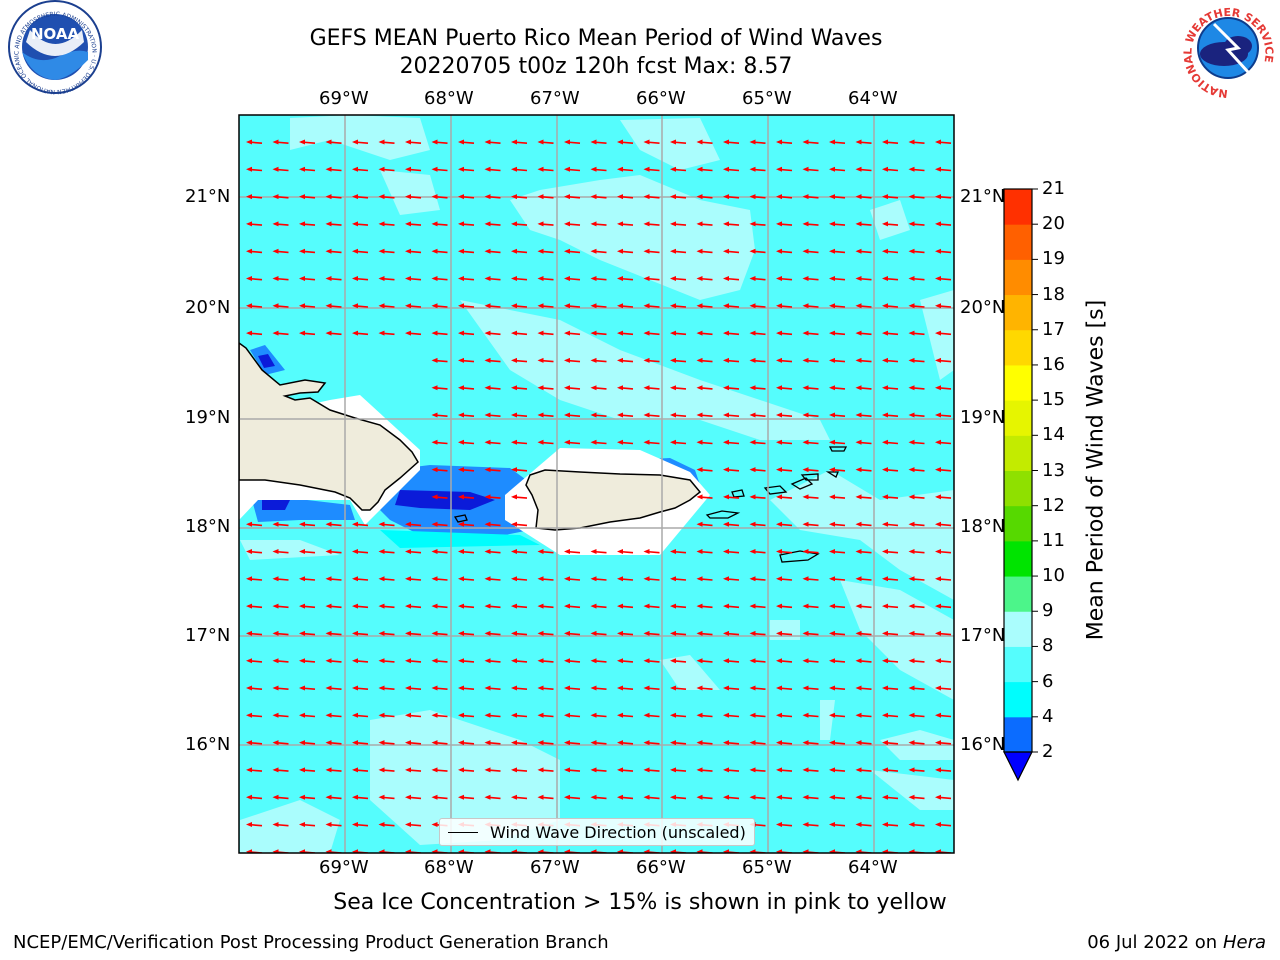  What do you see at coordinates (208, 744) in the screenshot?
I see `lat-label-left: 16°N` at bounding box center [208, 744].